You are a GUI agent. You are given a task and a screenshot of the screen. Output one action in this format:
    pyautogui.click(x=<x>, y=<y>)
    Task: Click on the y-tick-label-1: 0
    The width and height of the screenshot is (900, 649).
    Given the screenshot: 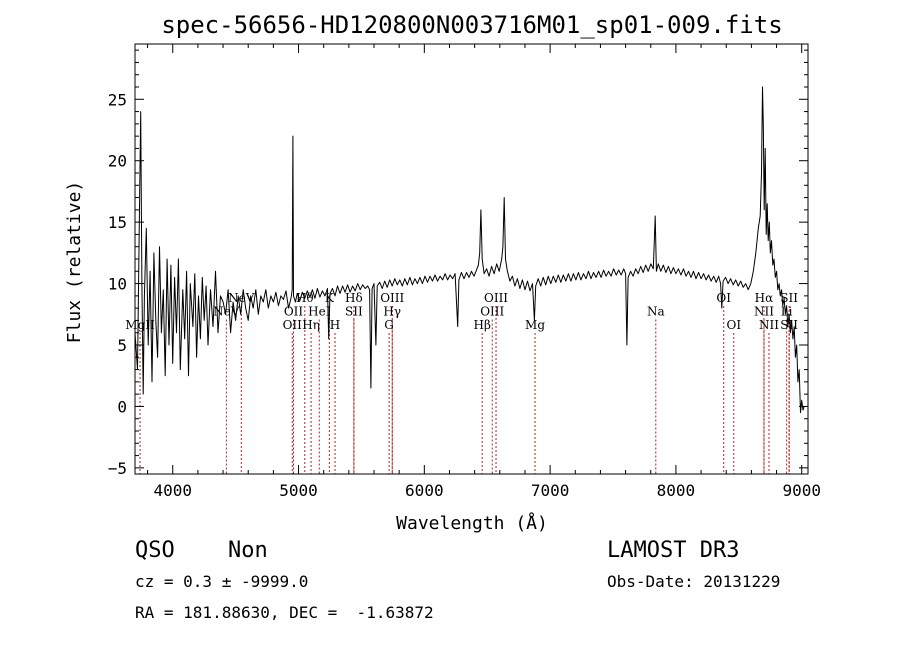 What is the action you would take?
    pyautogui.click(x=122, y=406)
    